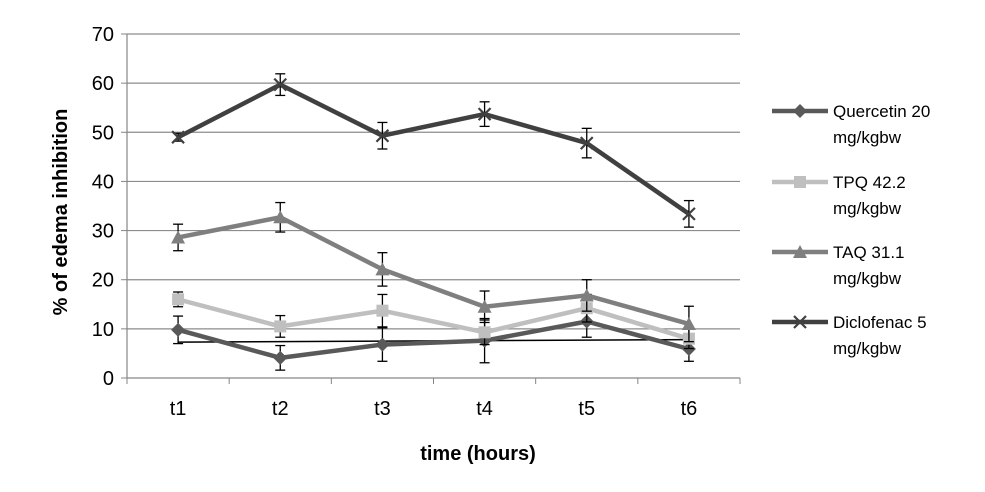 The width and height of the screenshot is (985, 492). What do you see at coordinates (838, 265) in the screenshot?
I see `legend-entry-3: TAQ 31.1 mg/kgbw` at bounding box center [838, 265].